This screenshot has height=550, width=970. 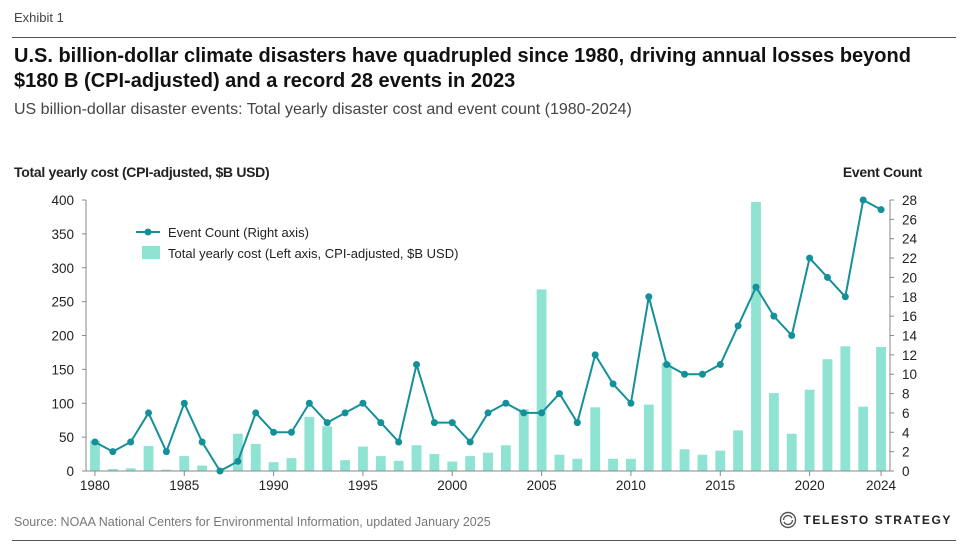 I want to click on left-tick-label: 100, so click(x=62, y=403).